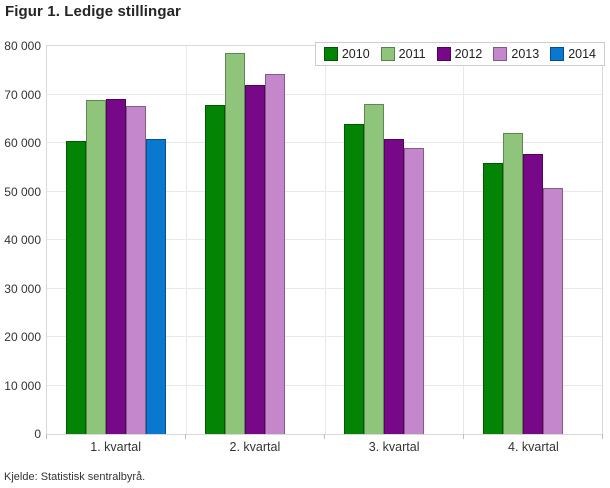 The image size is (610, 488). I want to click on bar-2012-q2, so click(255, 259).